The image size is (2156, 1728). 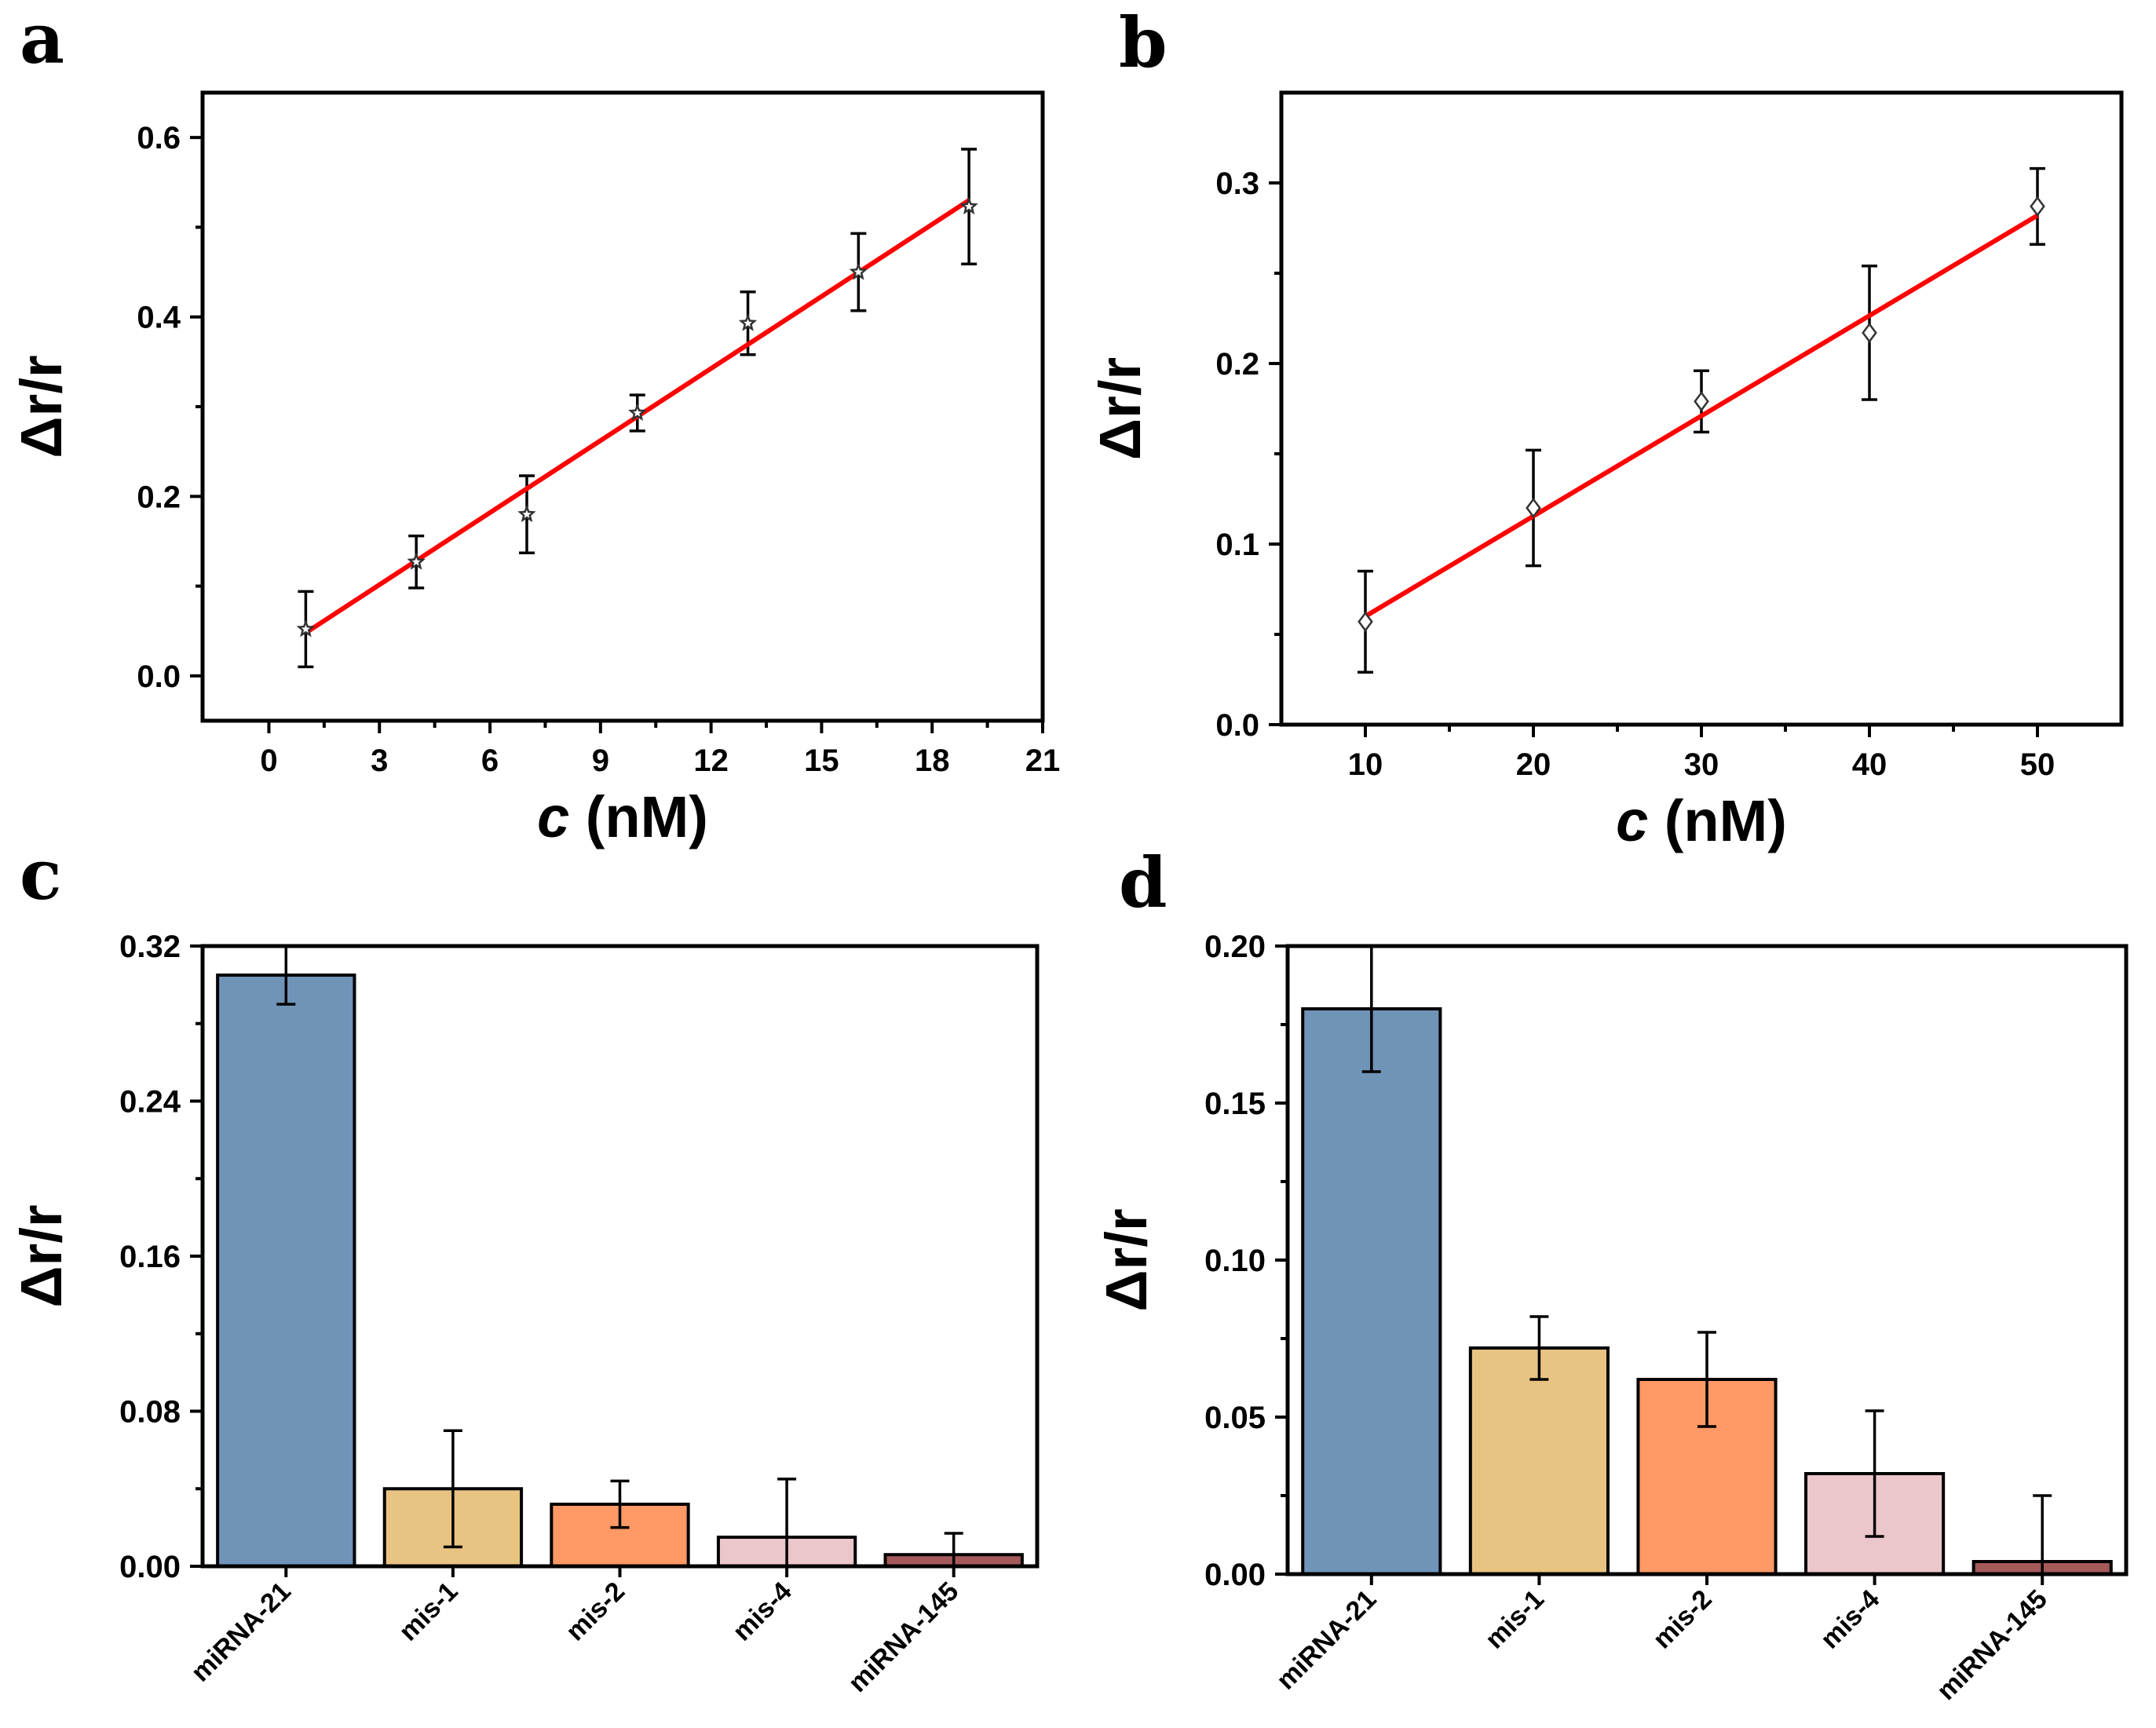 What do you see at coordinates (1235, 1418) in the screenshot?
I see `y-tick-label: 0.05` at bounding box center [1235, 1418].